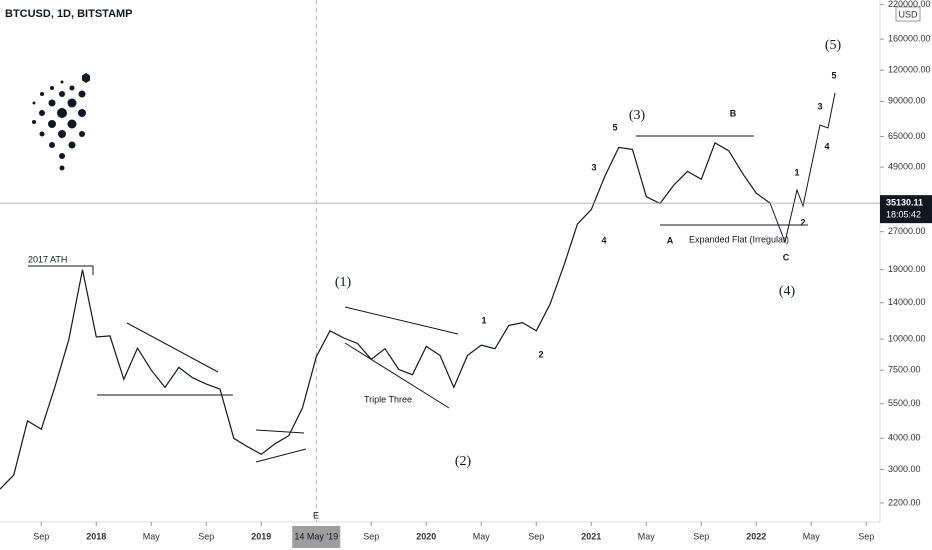 The width and height of the screenshot is (932, 550). Describe the element at coordinates (61, 122) in the screenshot. I see `logo` at that location.